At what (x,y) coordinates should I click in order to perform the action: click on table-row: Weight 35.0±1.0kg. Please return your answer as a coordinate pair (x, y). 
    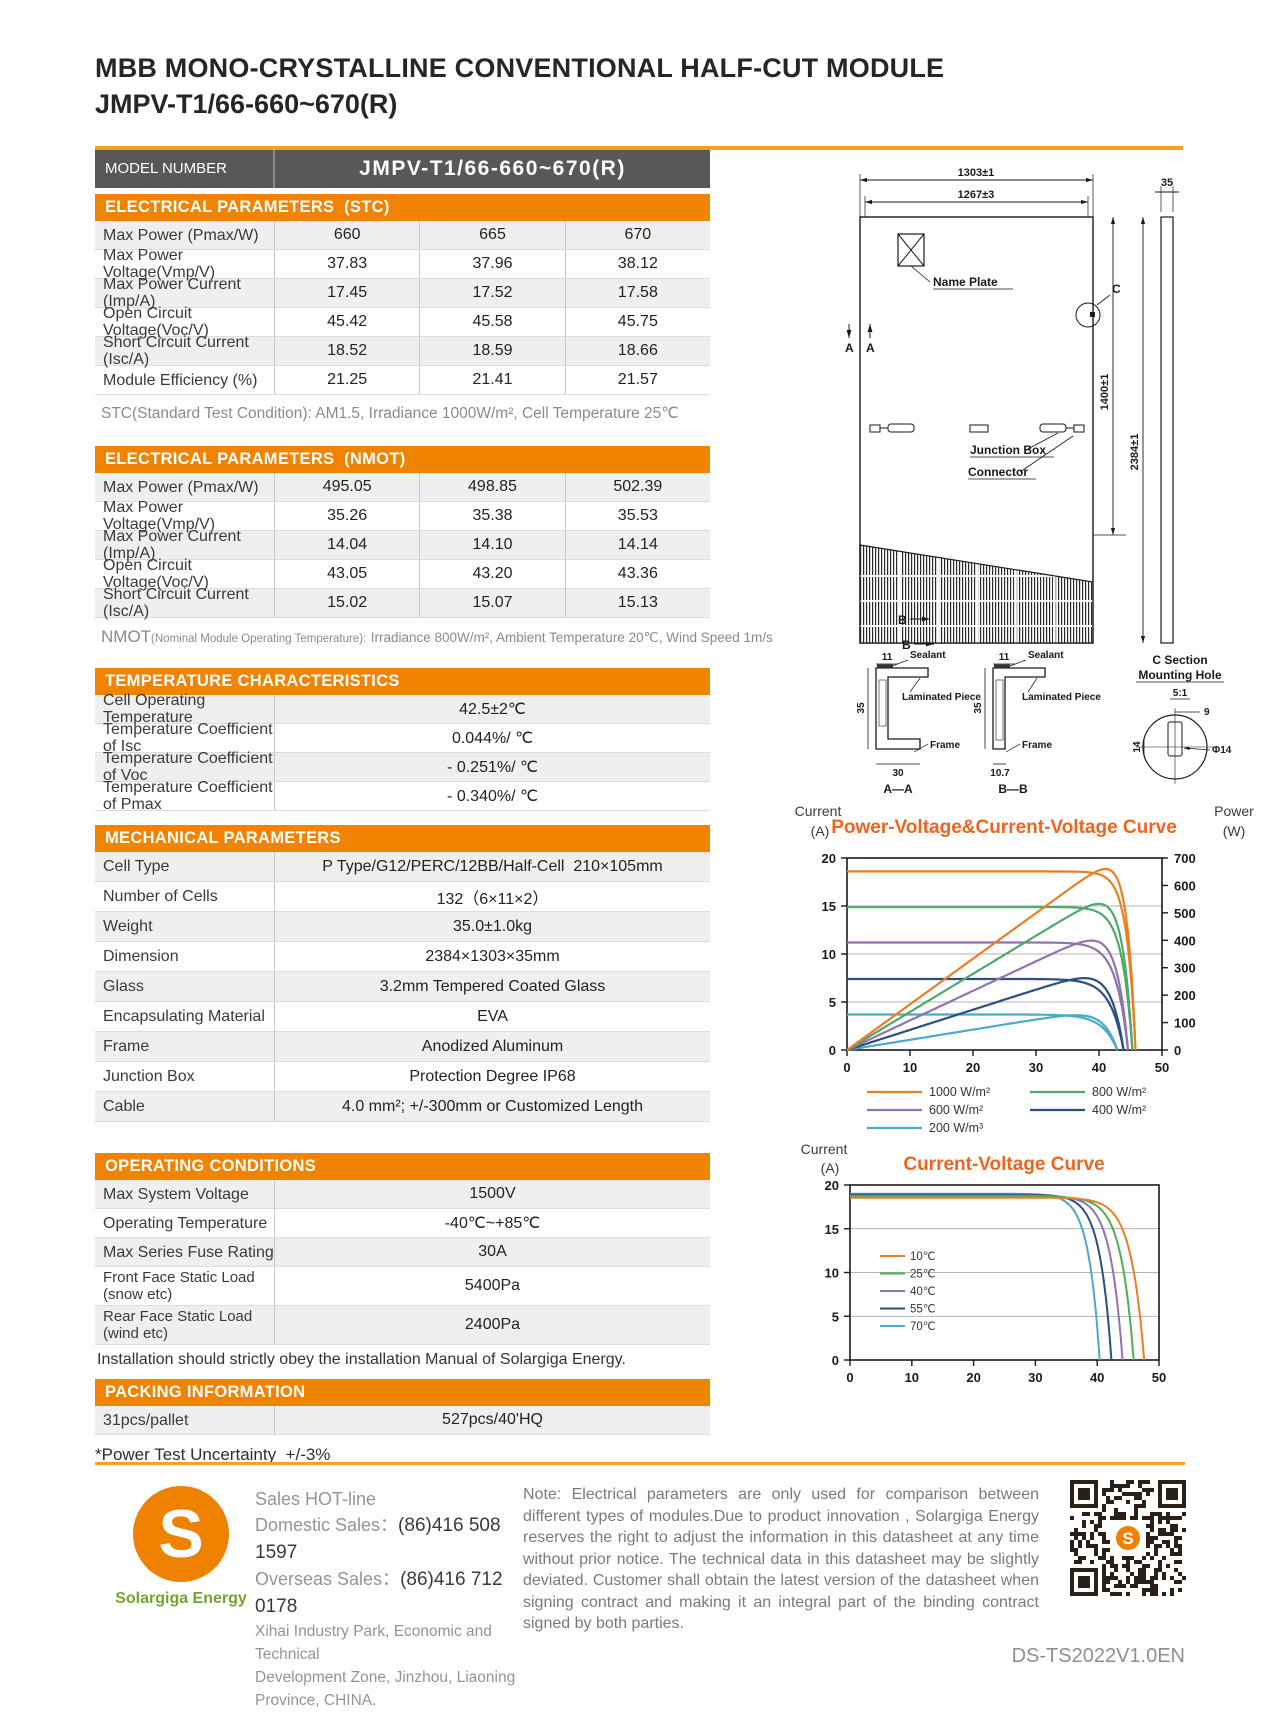
    Looking at the image, I should click on (402, 927).